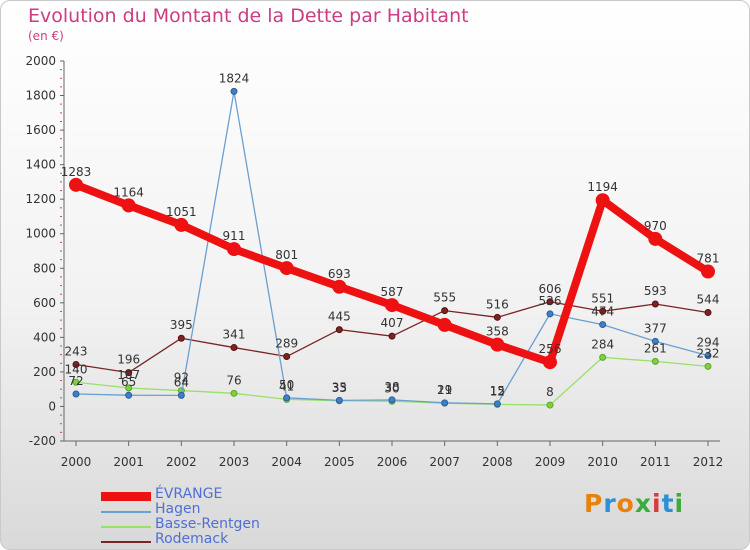 The height and width of the screenshot is (550, 750). I want to click on data-label: 35, so click(339, 387).